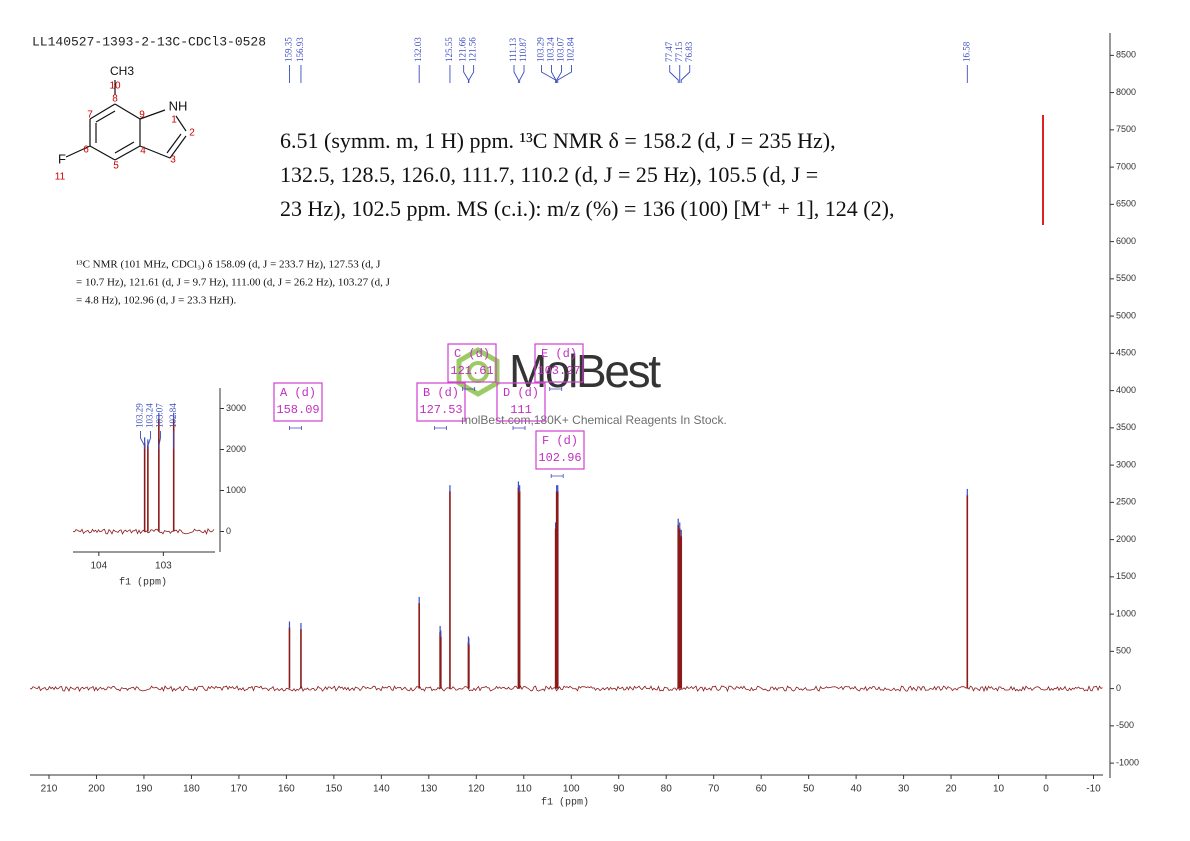 The height and width of the screenshot is (841, 1190). Describe the element at coordinates (476, 789) in the screenshot. I see `x-tick-label: 120` at that location.